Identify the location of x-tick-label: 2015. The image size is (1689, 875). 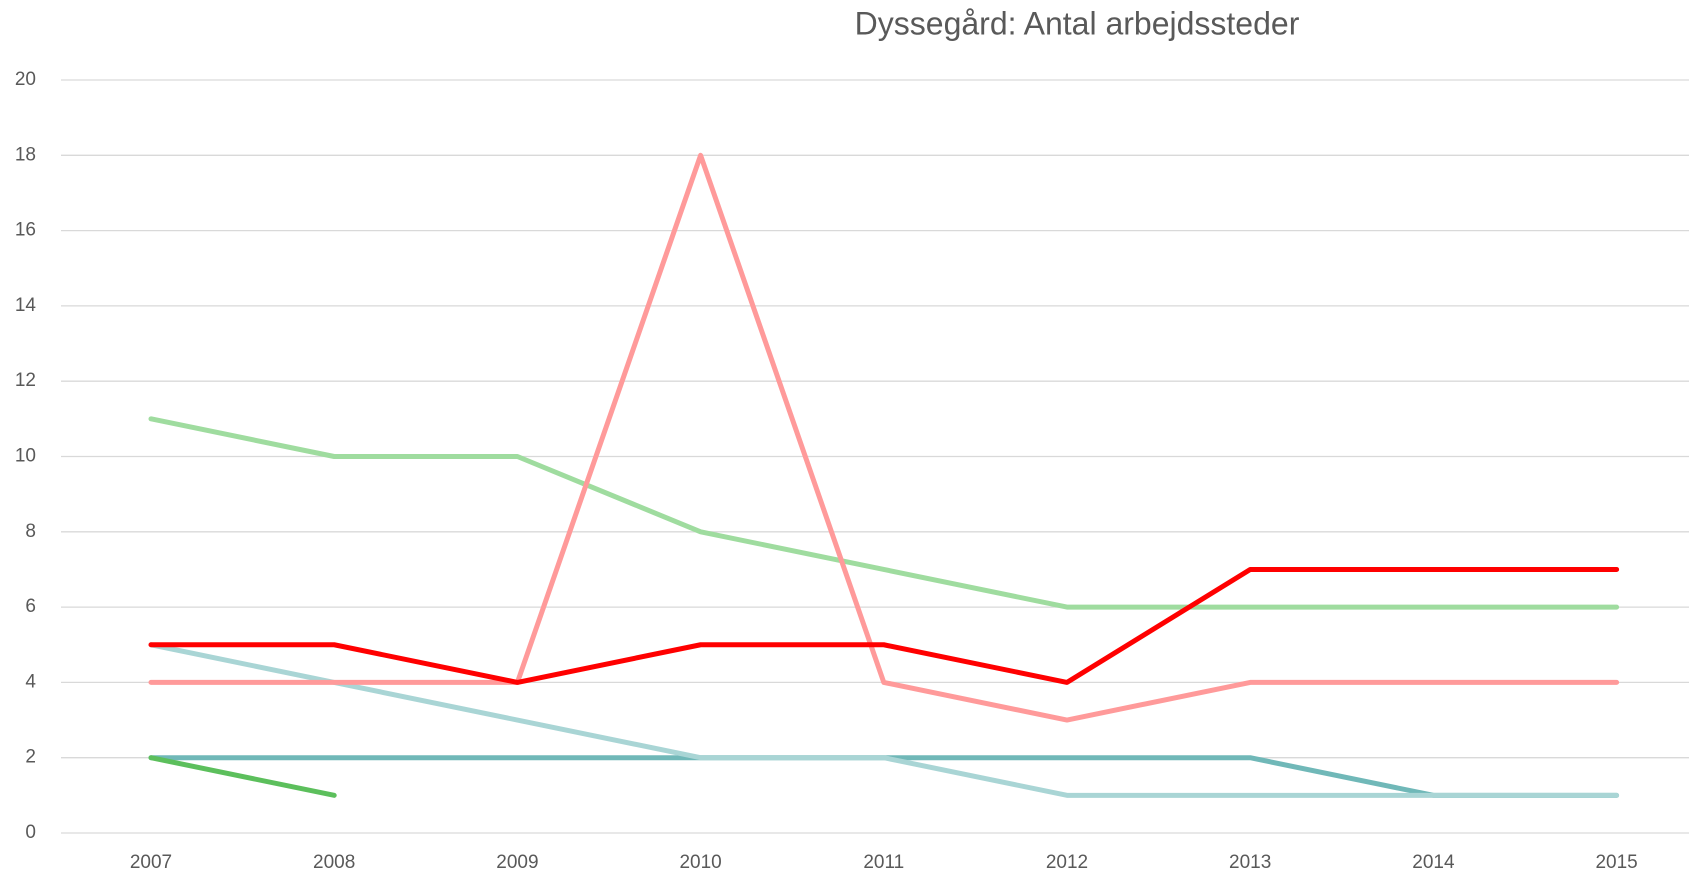
(1616, 862).